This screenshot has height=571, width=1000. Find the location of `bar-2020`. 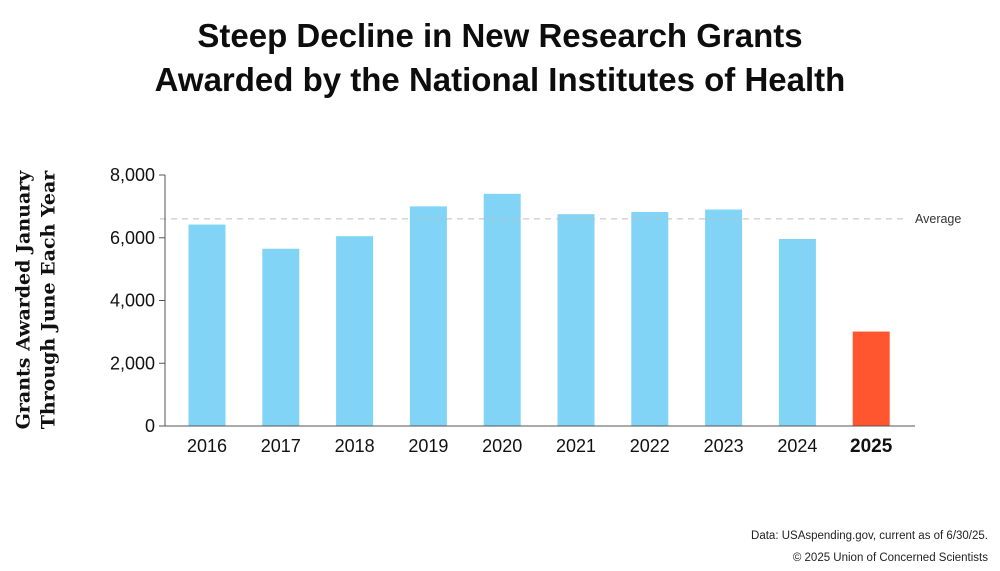

bar-2020 is located at coordinates (502, 309).